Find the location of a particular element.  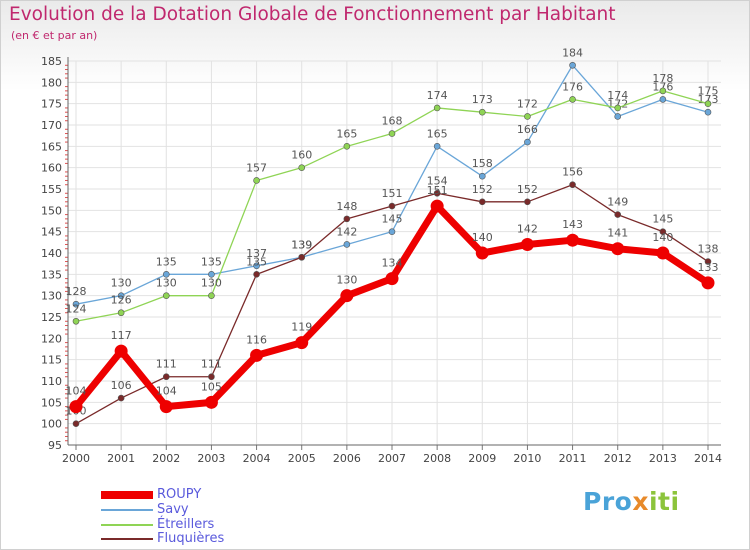

proxiti-logo: Proxiti is located at coordinates (631, 501).